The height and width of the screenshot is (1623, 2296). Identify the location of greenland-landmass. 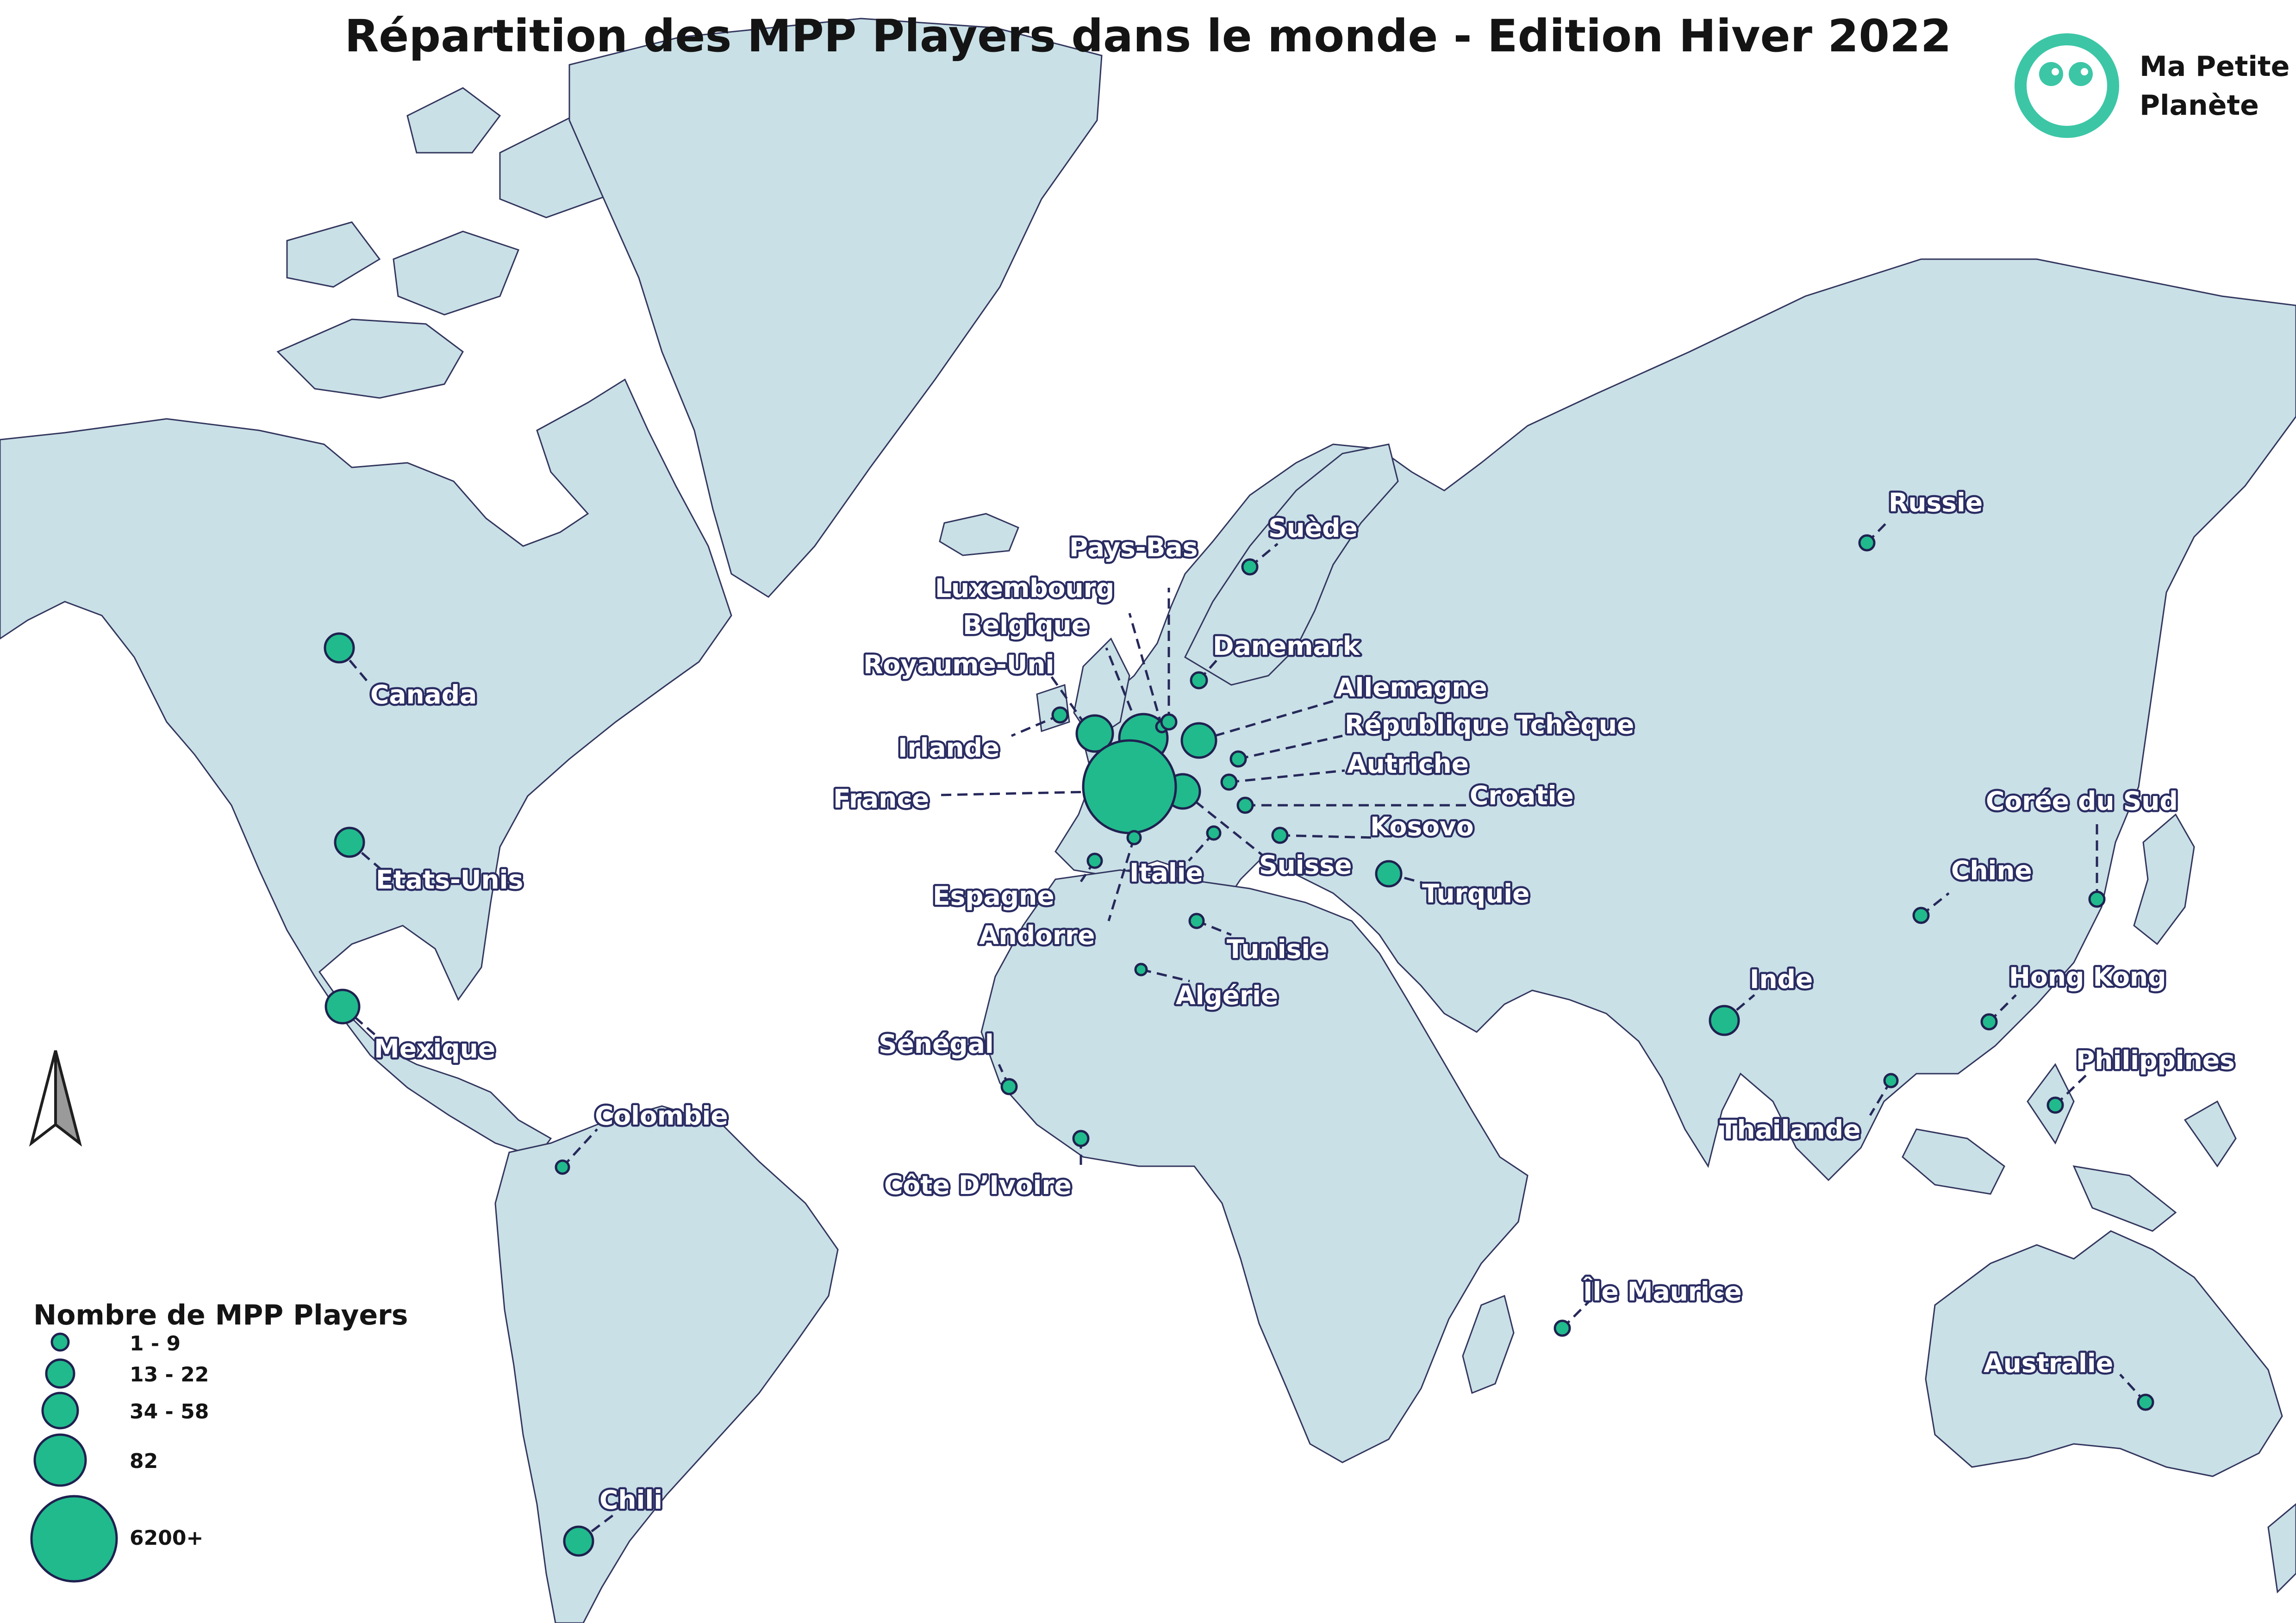
(835, 308).